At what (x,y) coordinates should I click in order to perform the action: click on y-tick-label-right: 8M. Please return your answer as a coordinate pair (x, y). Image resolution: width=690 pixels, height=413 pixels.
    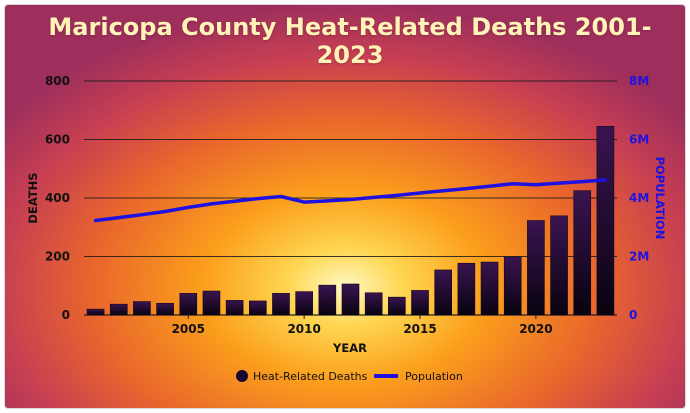
    Looking at the image, I should click on (639, 81).